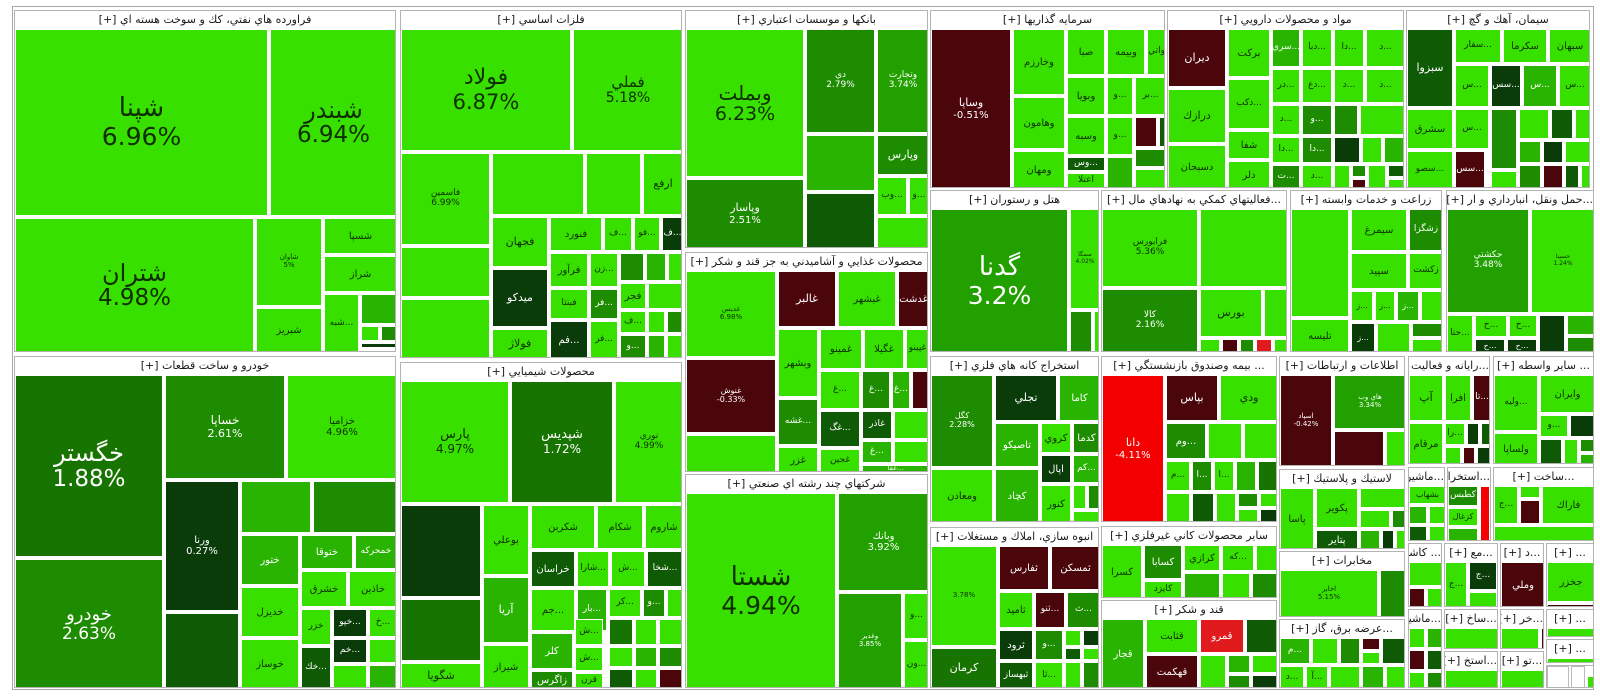 Image resolution: width=1600 pixels, height=698 pixels. Describe the element at coordinates (912, 299) in the screenshot. I see `stock-tile: غدشت` at that location.